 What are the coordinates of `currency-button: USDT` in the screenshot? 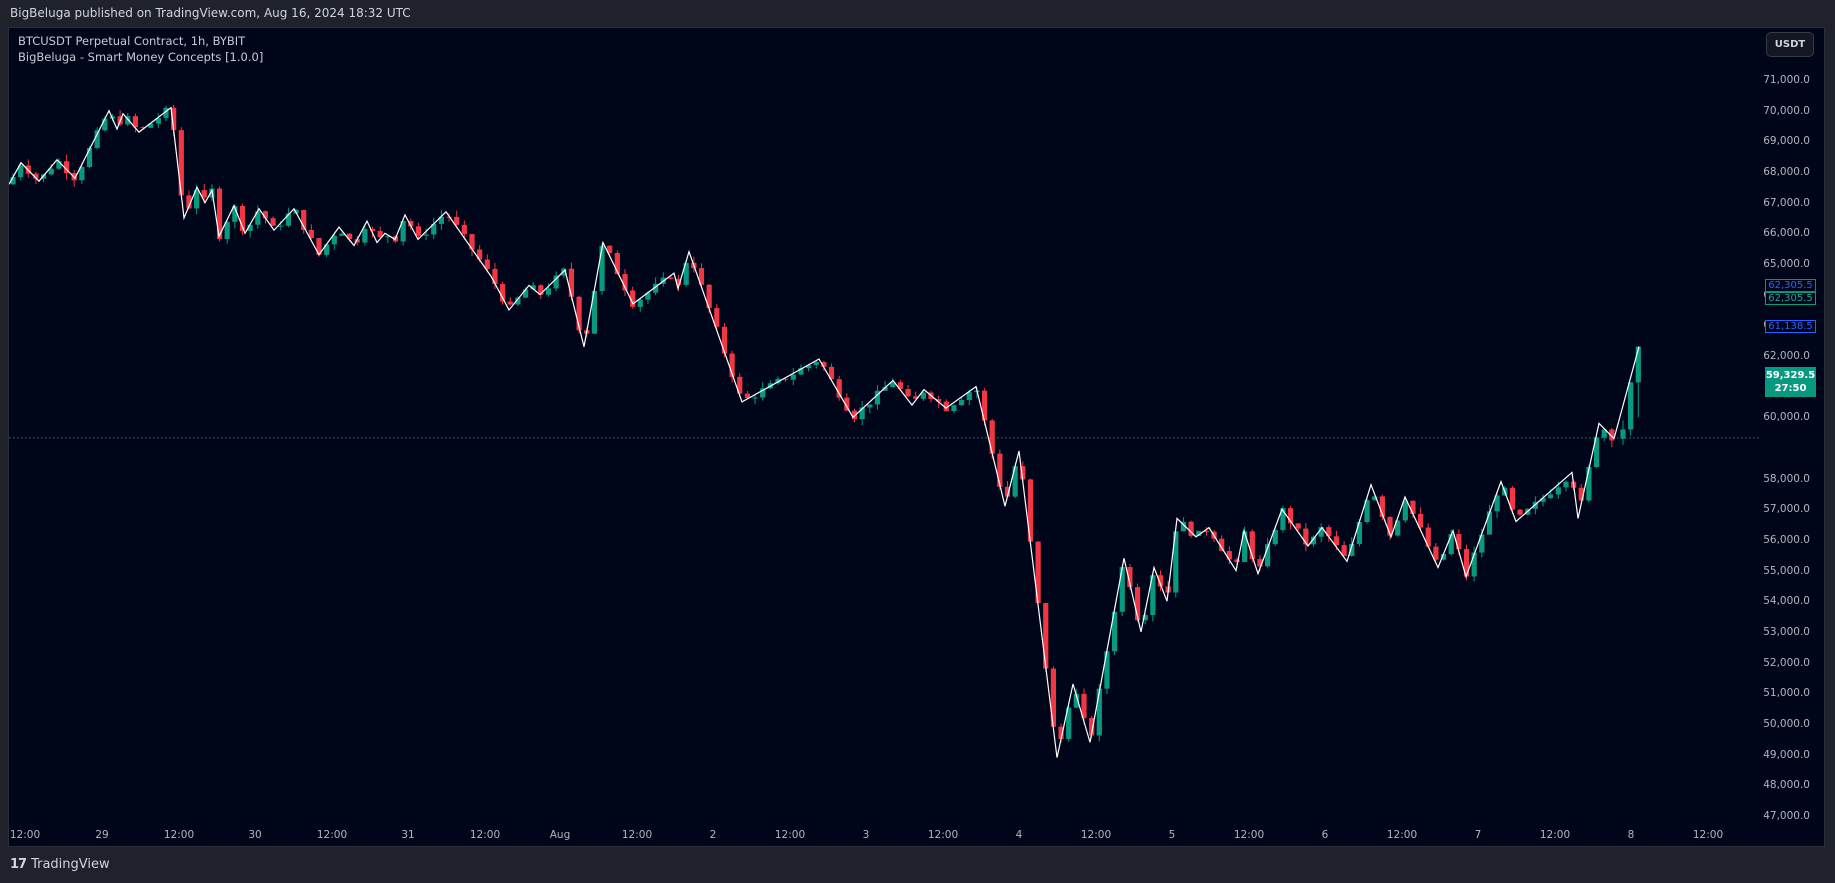 It's located at (1790, 44).